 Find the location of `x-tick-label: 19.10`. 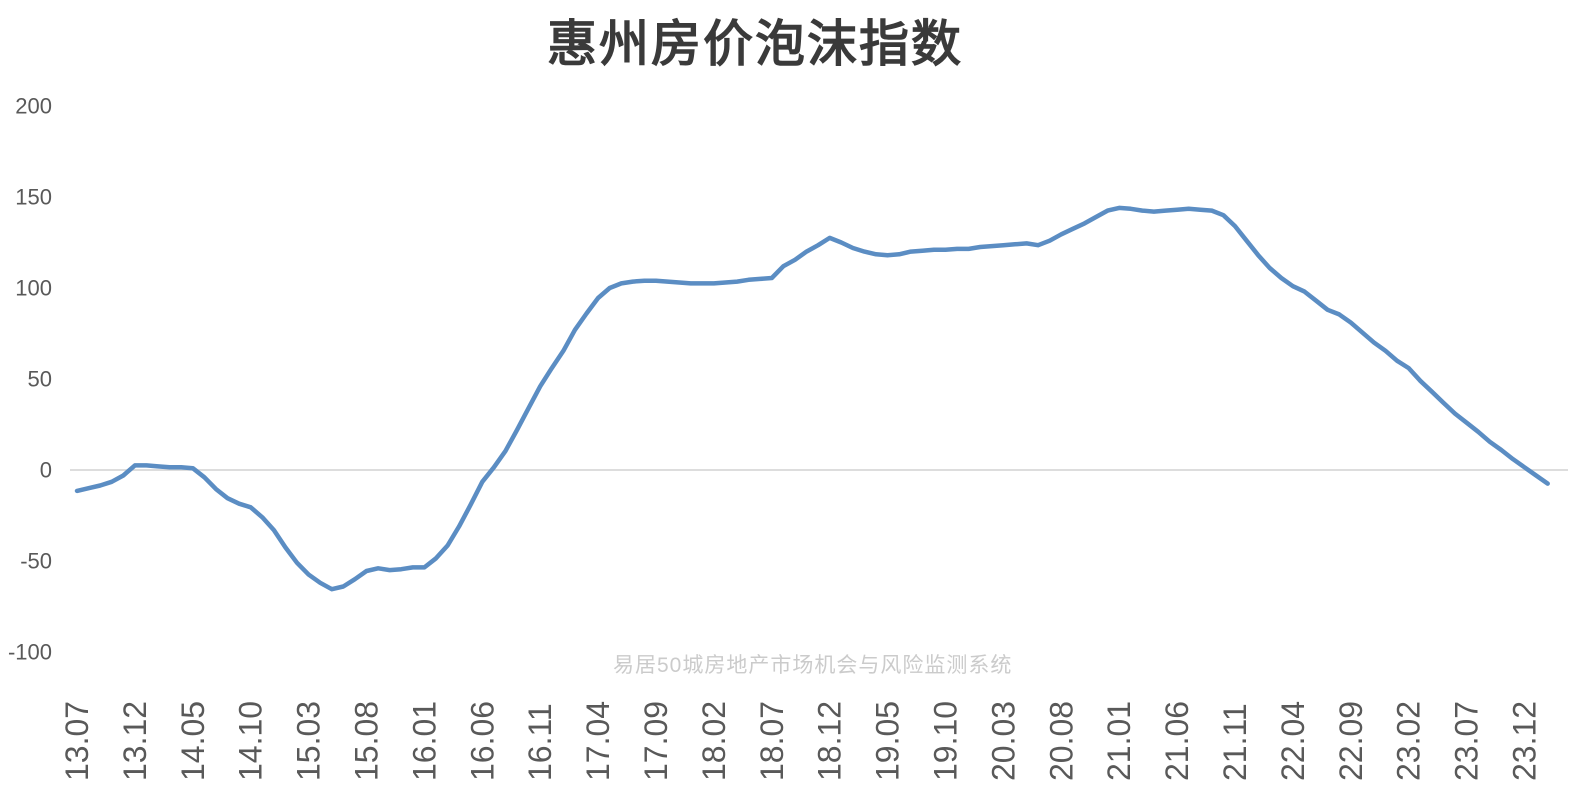

x-tick-label: 19.10 is located at coordinates (946, 741).